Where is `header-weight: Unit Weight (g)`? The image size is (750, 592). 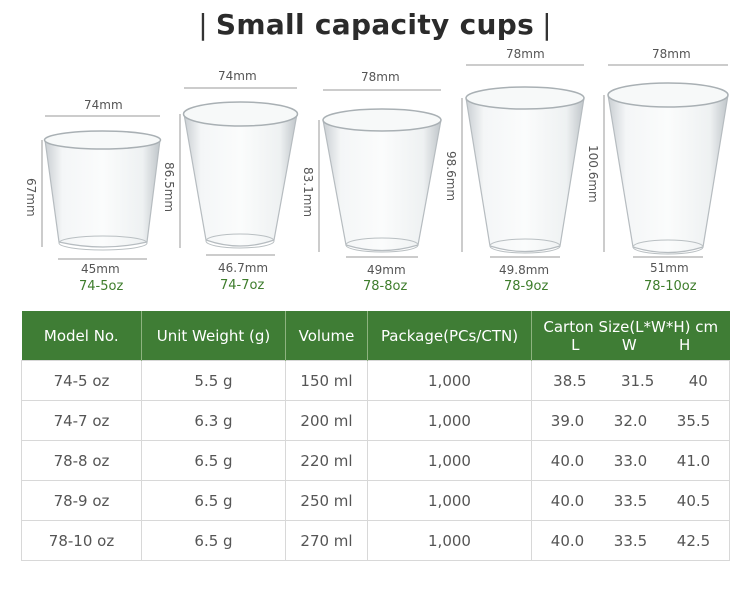 header-weight: Unit Weight (g) is located at coordinates (213, 336).